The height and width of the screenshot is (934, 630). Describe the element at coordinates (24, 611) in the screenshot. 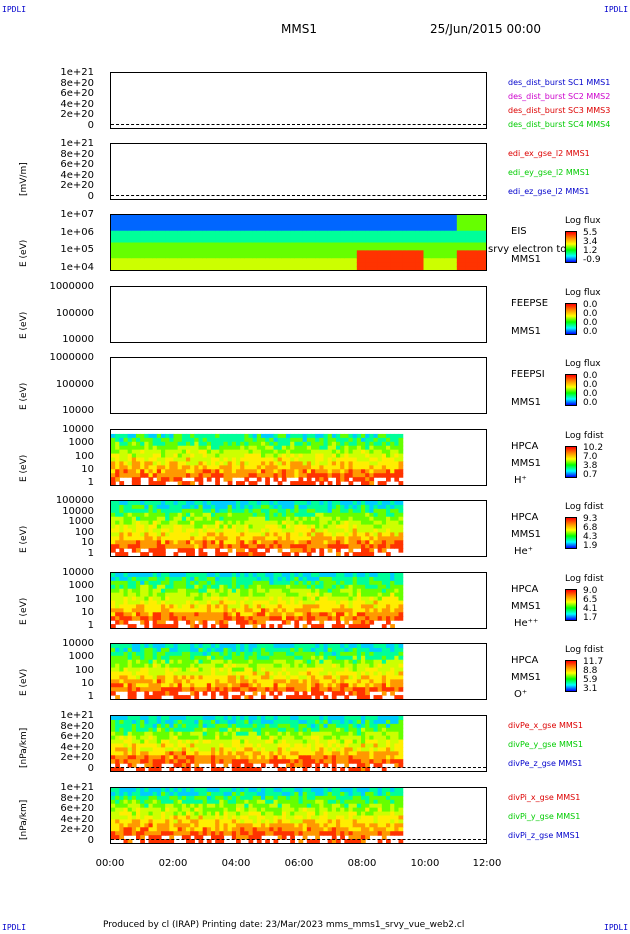

I see `y-axis-label: E (eV)` at that location.